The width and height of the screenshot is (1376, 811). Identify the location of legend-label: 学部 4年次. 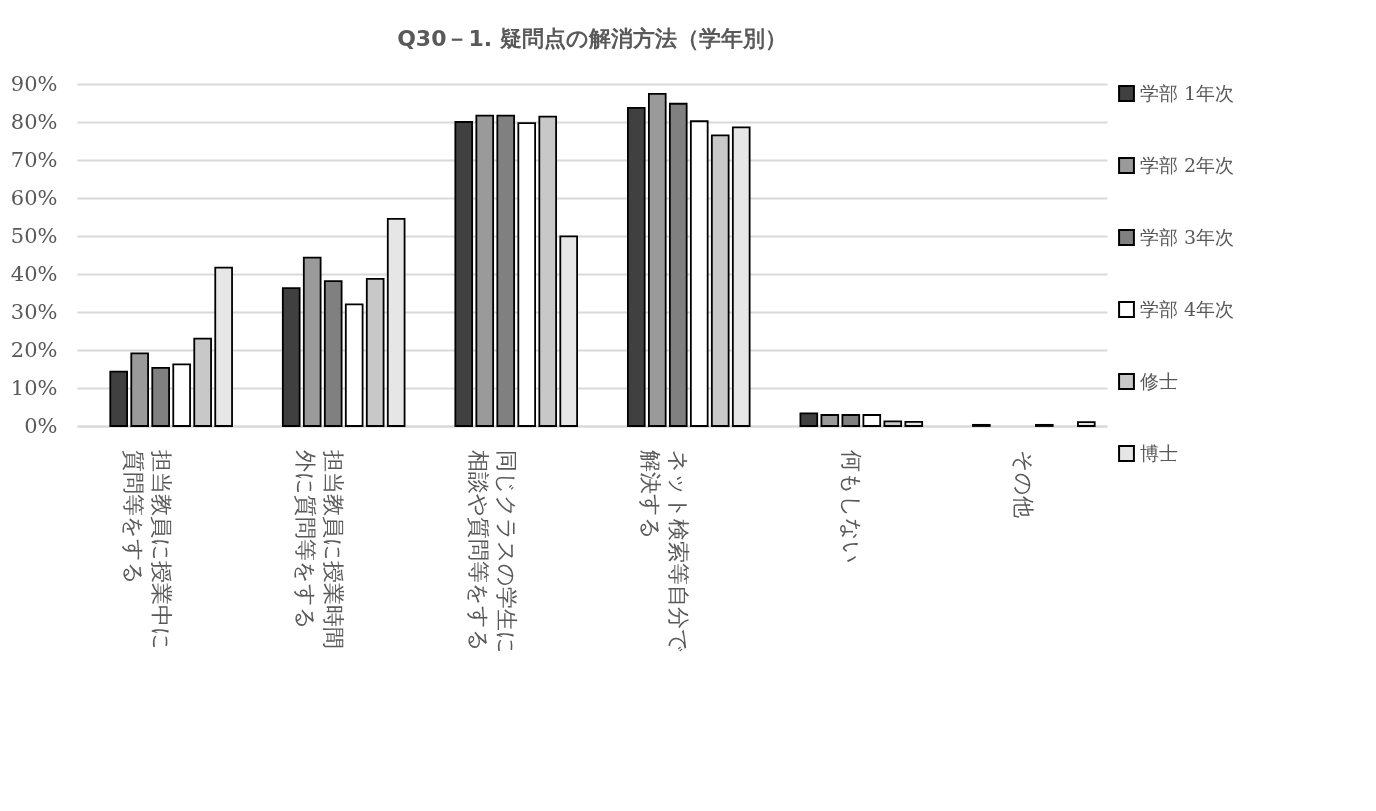
(1187, 308).